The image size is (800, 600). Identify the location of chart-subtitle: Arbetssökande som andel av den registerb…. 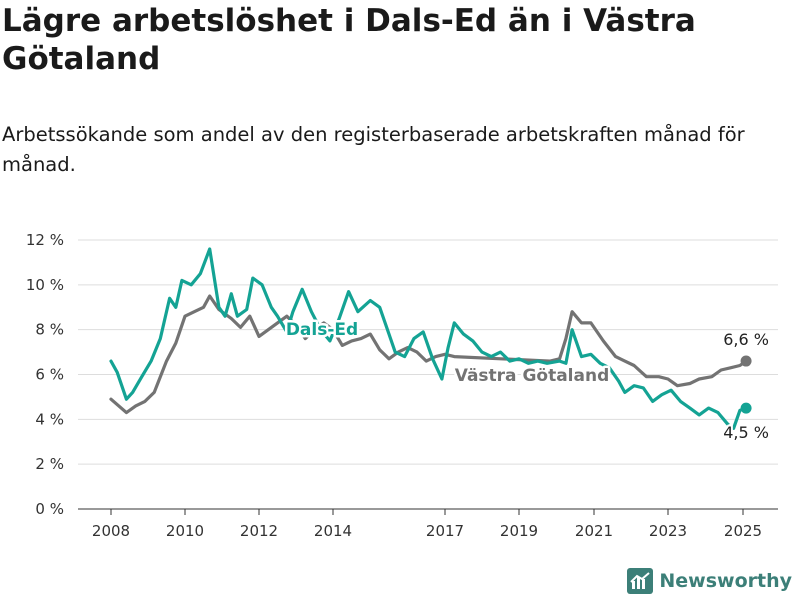
(373, 149).